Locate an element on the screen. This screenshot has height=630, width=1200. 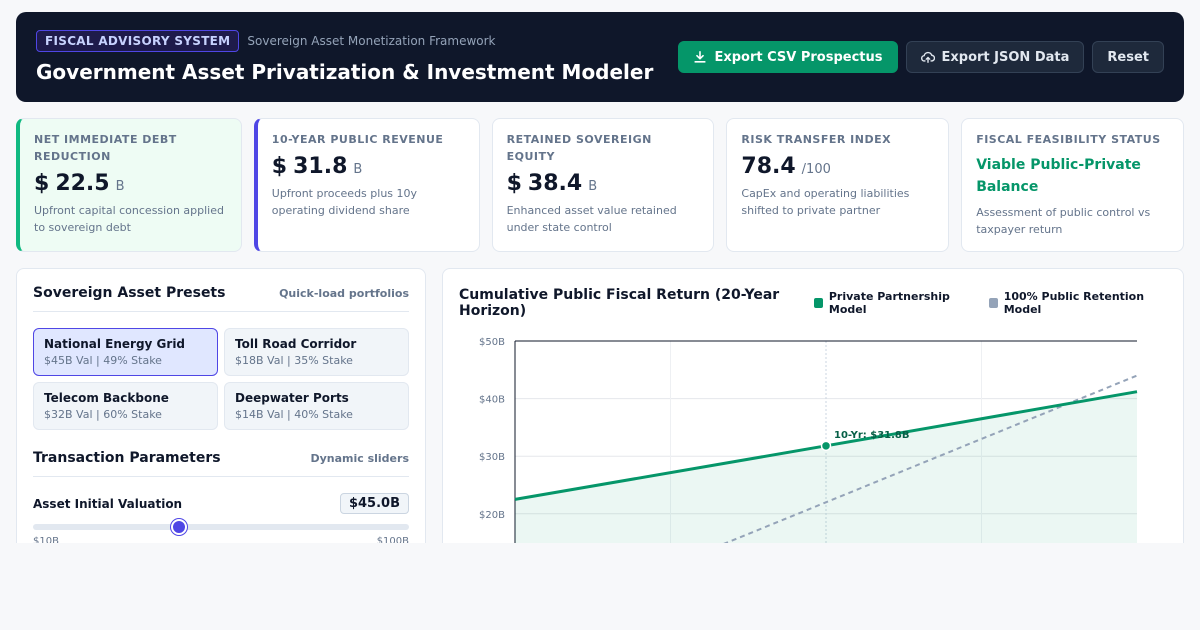
preset-name: Telecom Backbone is located at coordinates (106, 398).